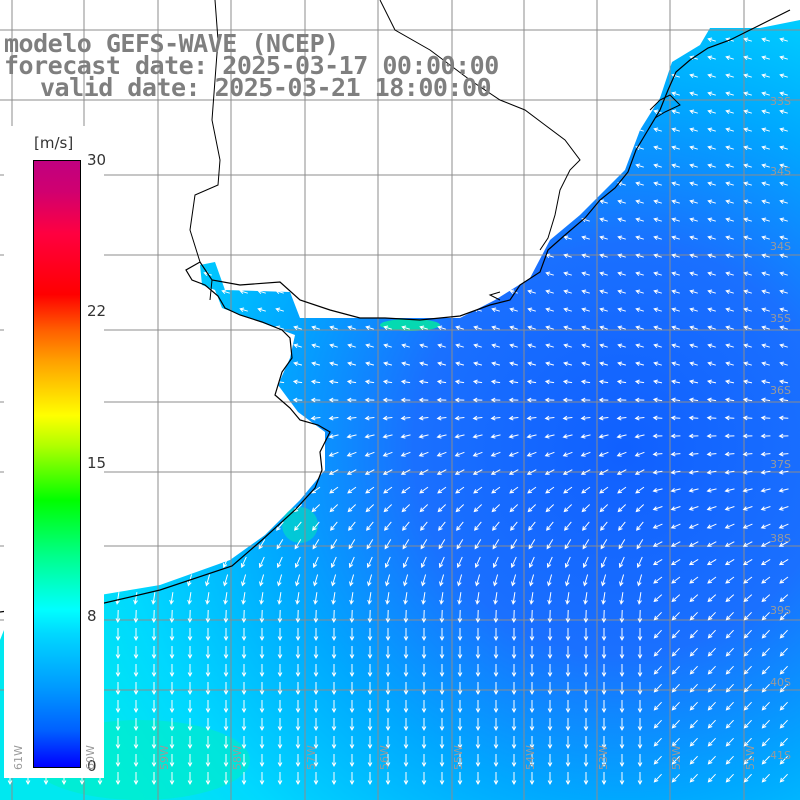  Describe the element at coordinates (780, 101) in the screenshot. I see `lat-label-33s: 33S` at that location.